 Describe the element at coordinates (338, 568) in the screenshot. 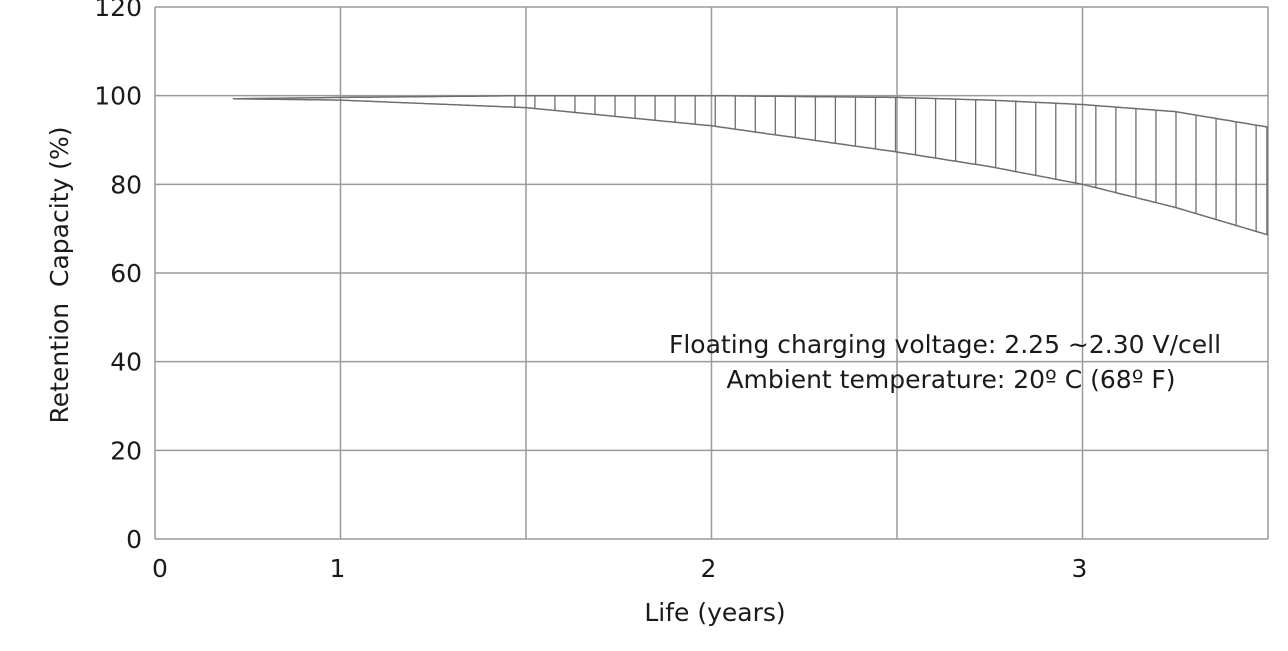

I see `x-tick-label: 1` at that location.